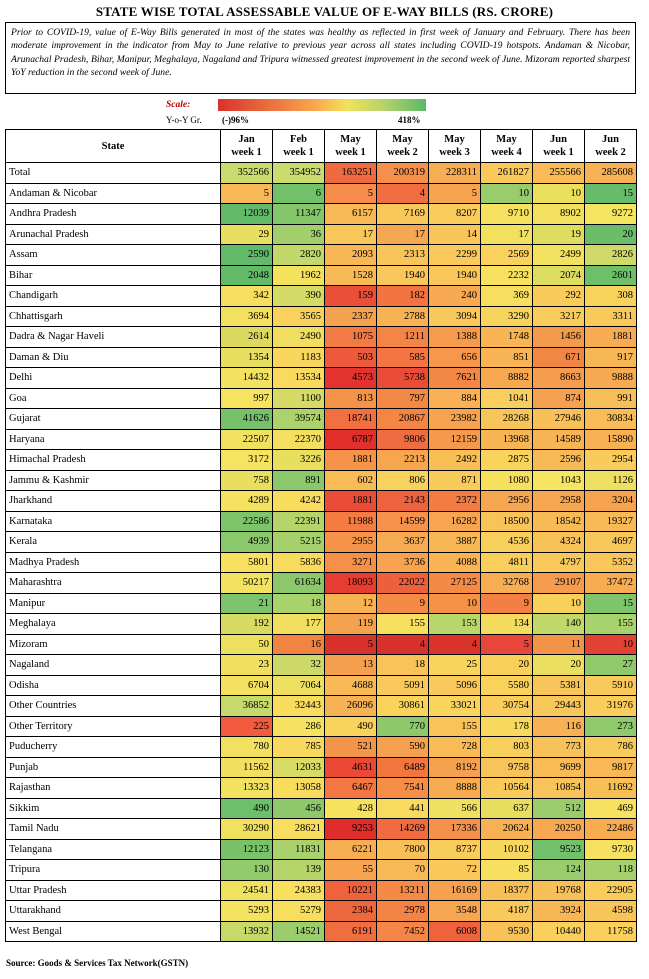  What do you see at coordinates (298, 911) in the screenshot?
I see `value-cell: 5279` at bounding box center [298, 911].